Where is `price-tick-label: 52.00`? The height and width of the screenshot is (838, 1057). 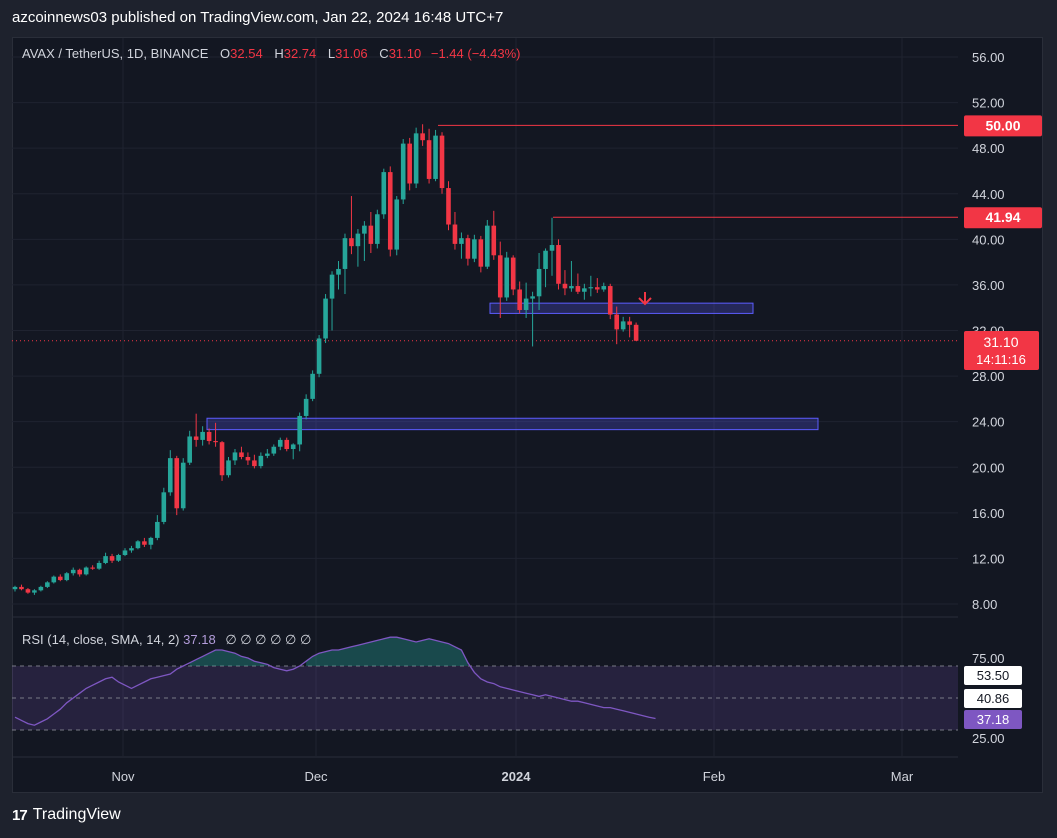
price-tick-label: 52.00 is located at coordinates (988, 103).